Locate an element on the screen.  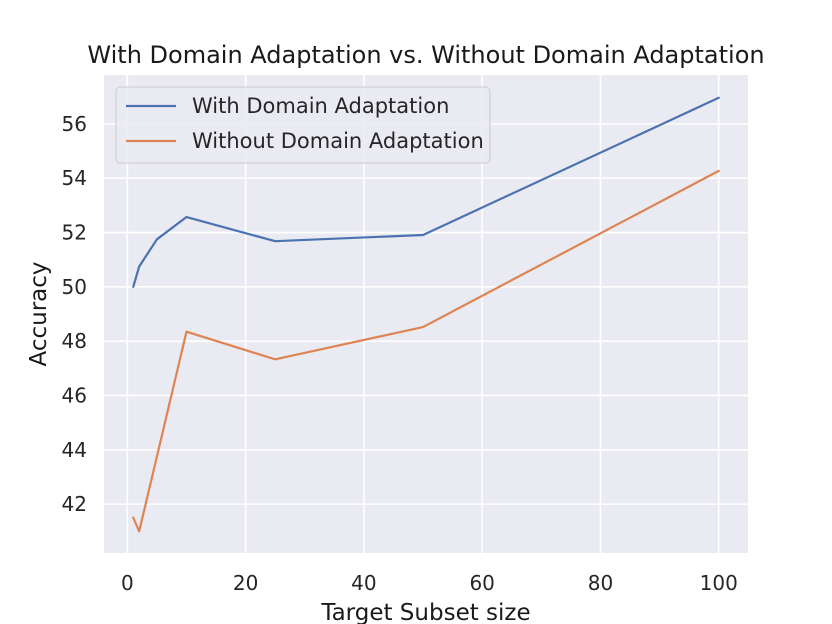
x-tick-label: 100 is located at coordinates (719, 583).